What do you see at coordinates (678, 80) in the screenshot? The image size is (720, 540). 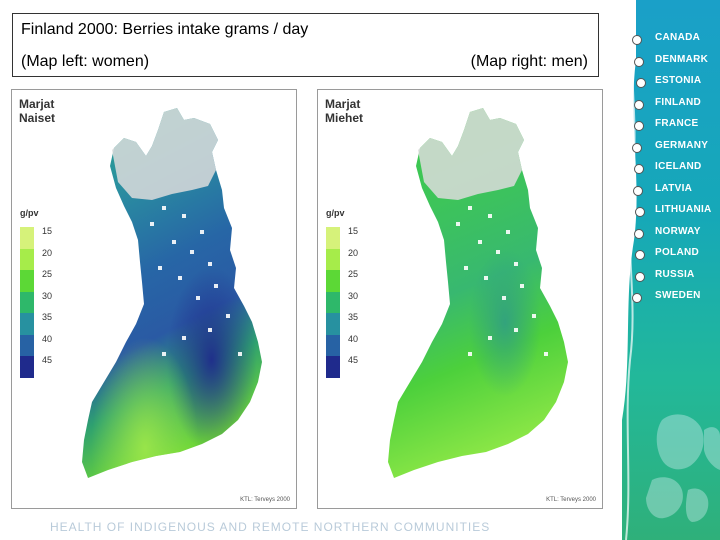 I see `country-label: ESTONIA` at bounding box center [678, 80].